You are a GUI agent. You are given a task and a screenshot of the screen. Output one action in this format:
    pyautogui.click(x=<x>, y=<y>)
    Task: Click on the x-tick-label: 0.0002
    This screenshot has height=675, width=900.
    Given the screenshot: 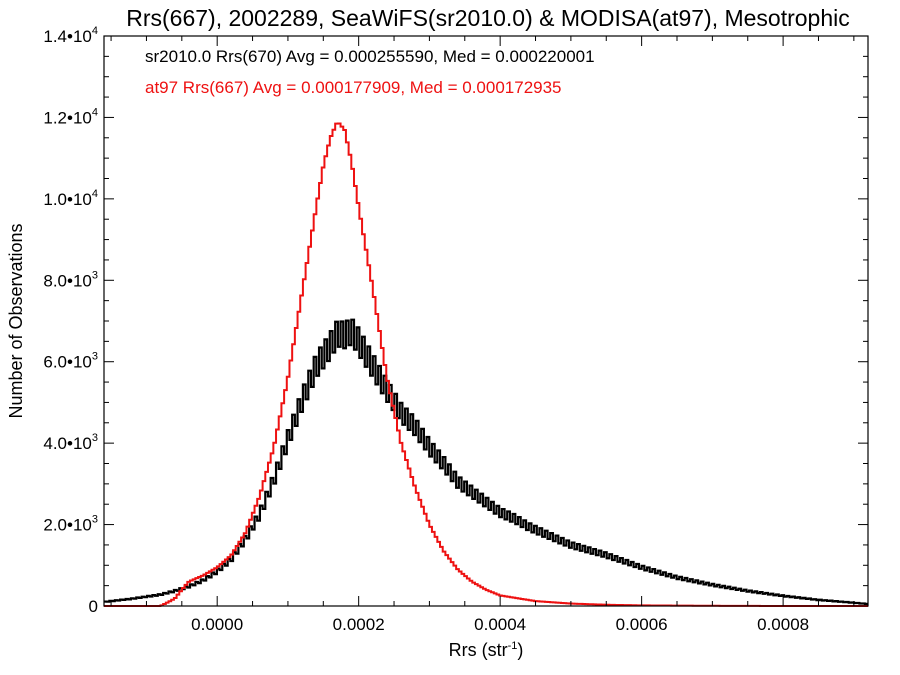 What is the action you would take?
    pyautogui.click(x=359, y=624)
    